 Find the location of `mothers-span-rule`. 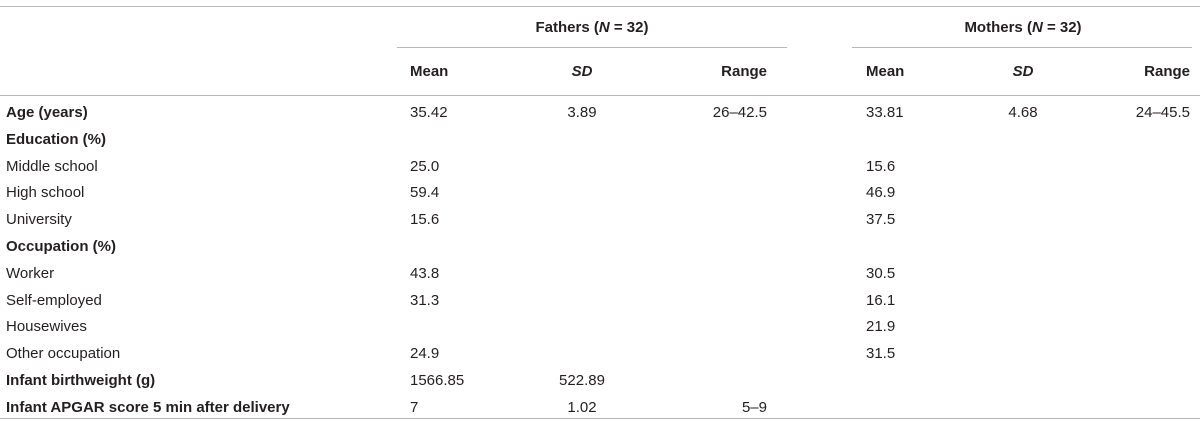

mothers-span-rule is located at coordinates (1022, 47).